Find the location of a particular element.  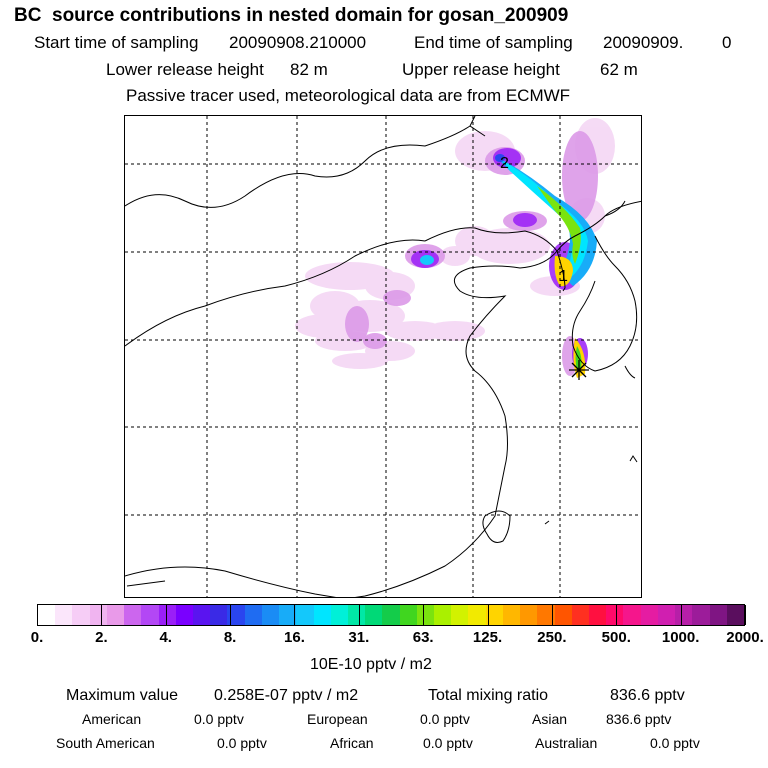

region-african-value: 0.0 pptv is located at coordinates (448, 743).